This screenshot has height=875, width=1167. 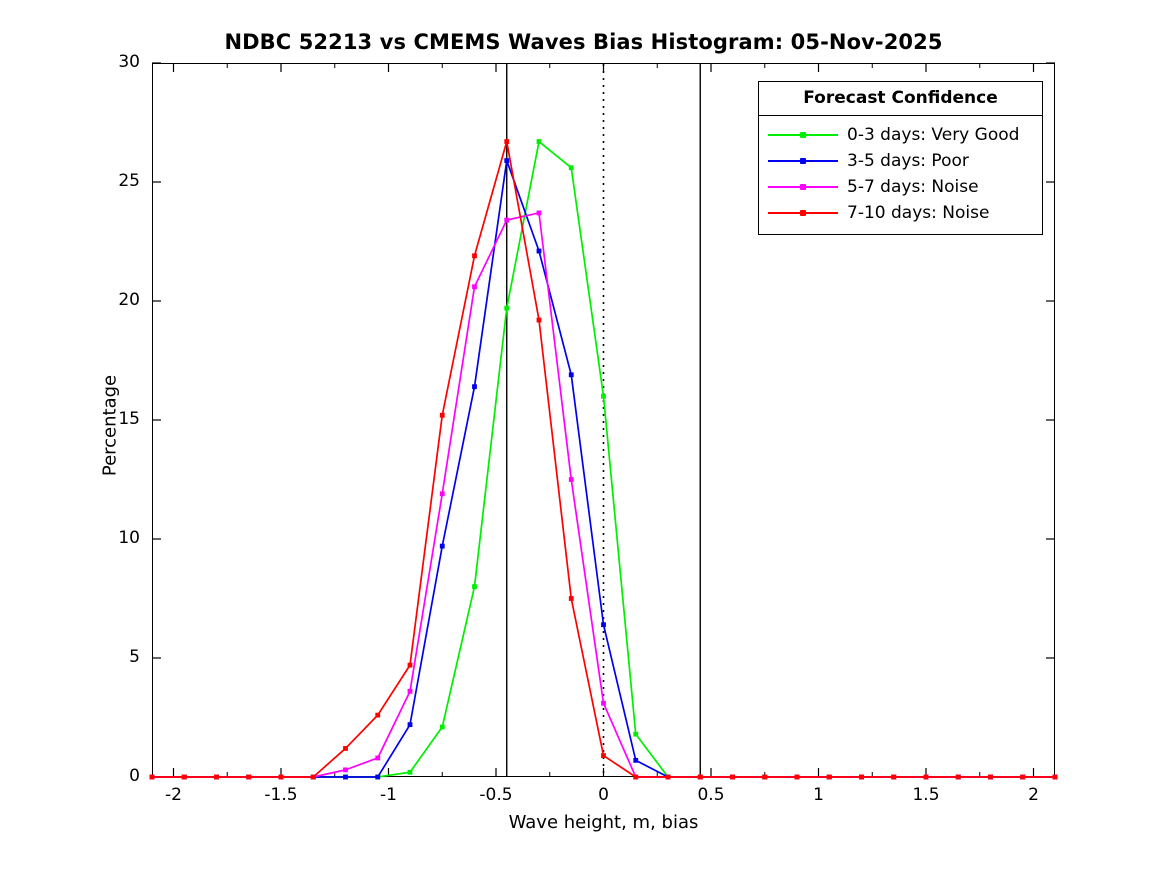 I want to click on y-tick-label: 0, so click(x=134, y=776).